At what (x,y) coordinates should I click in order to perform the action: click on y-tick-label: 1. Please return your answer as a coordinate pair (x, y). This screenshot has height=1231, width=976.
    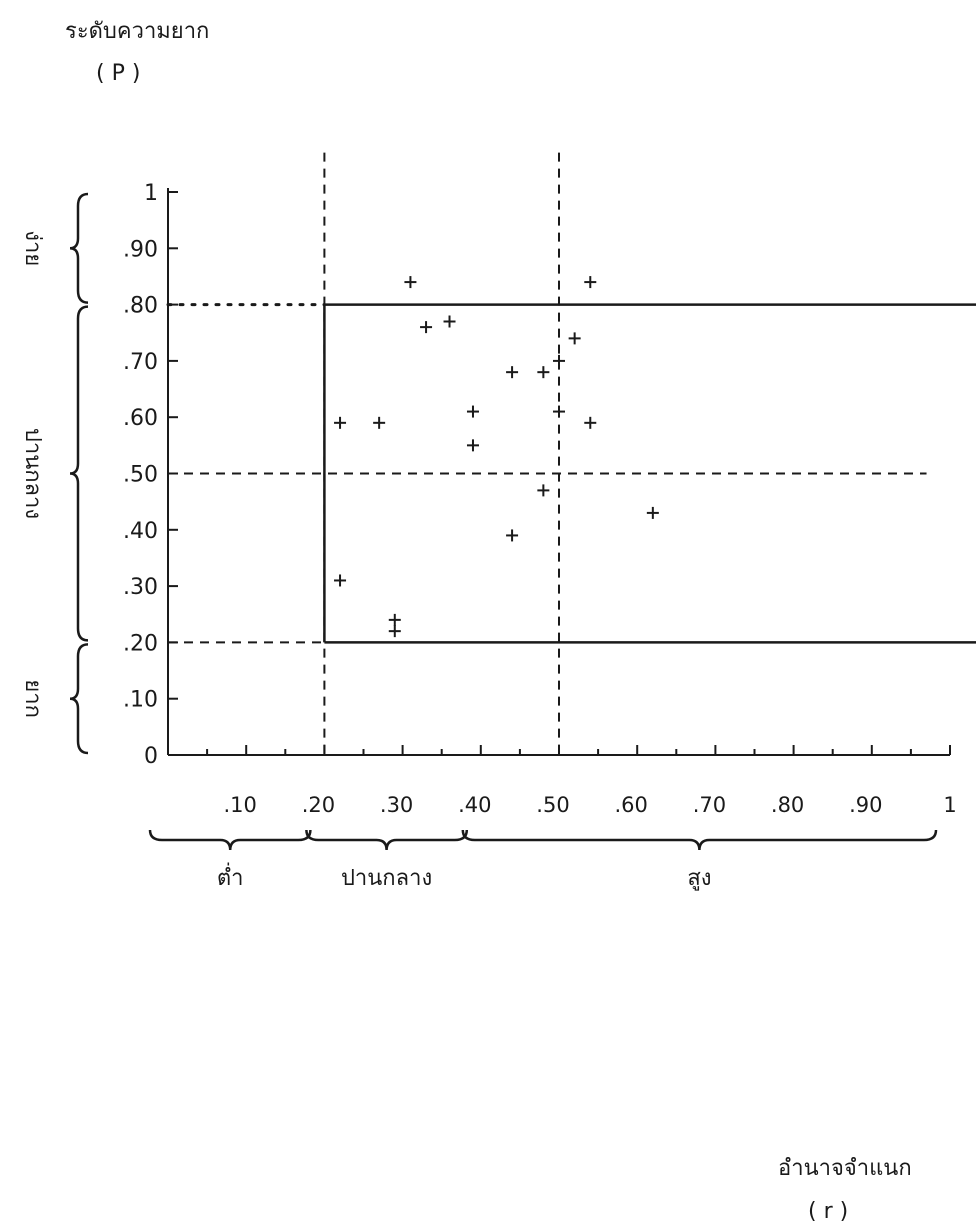
    Looking at the image, I should click on (151, 193).